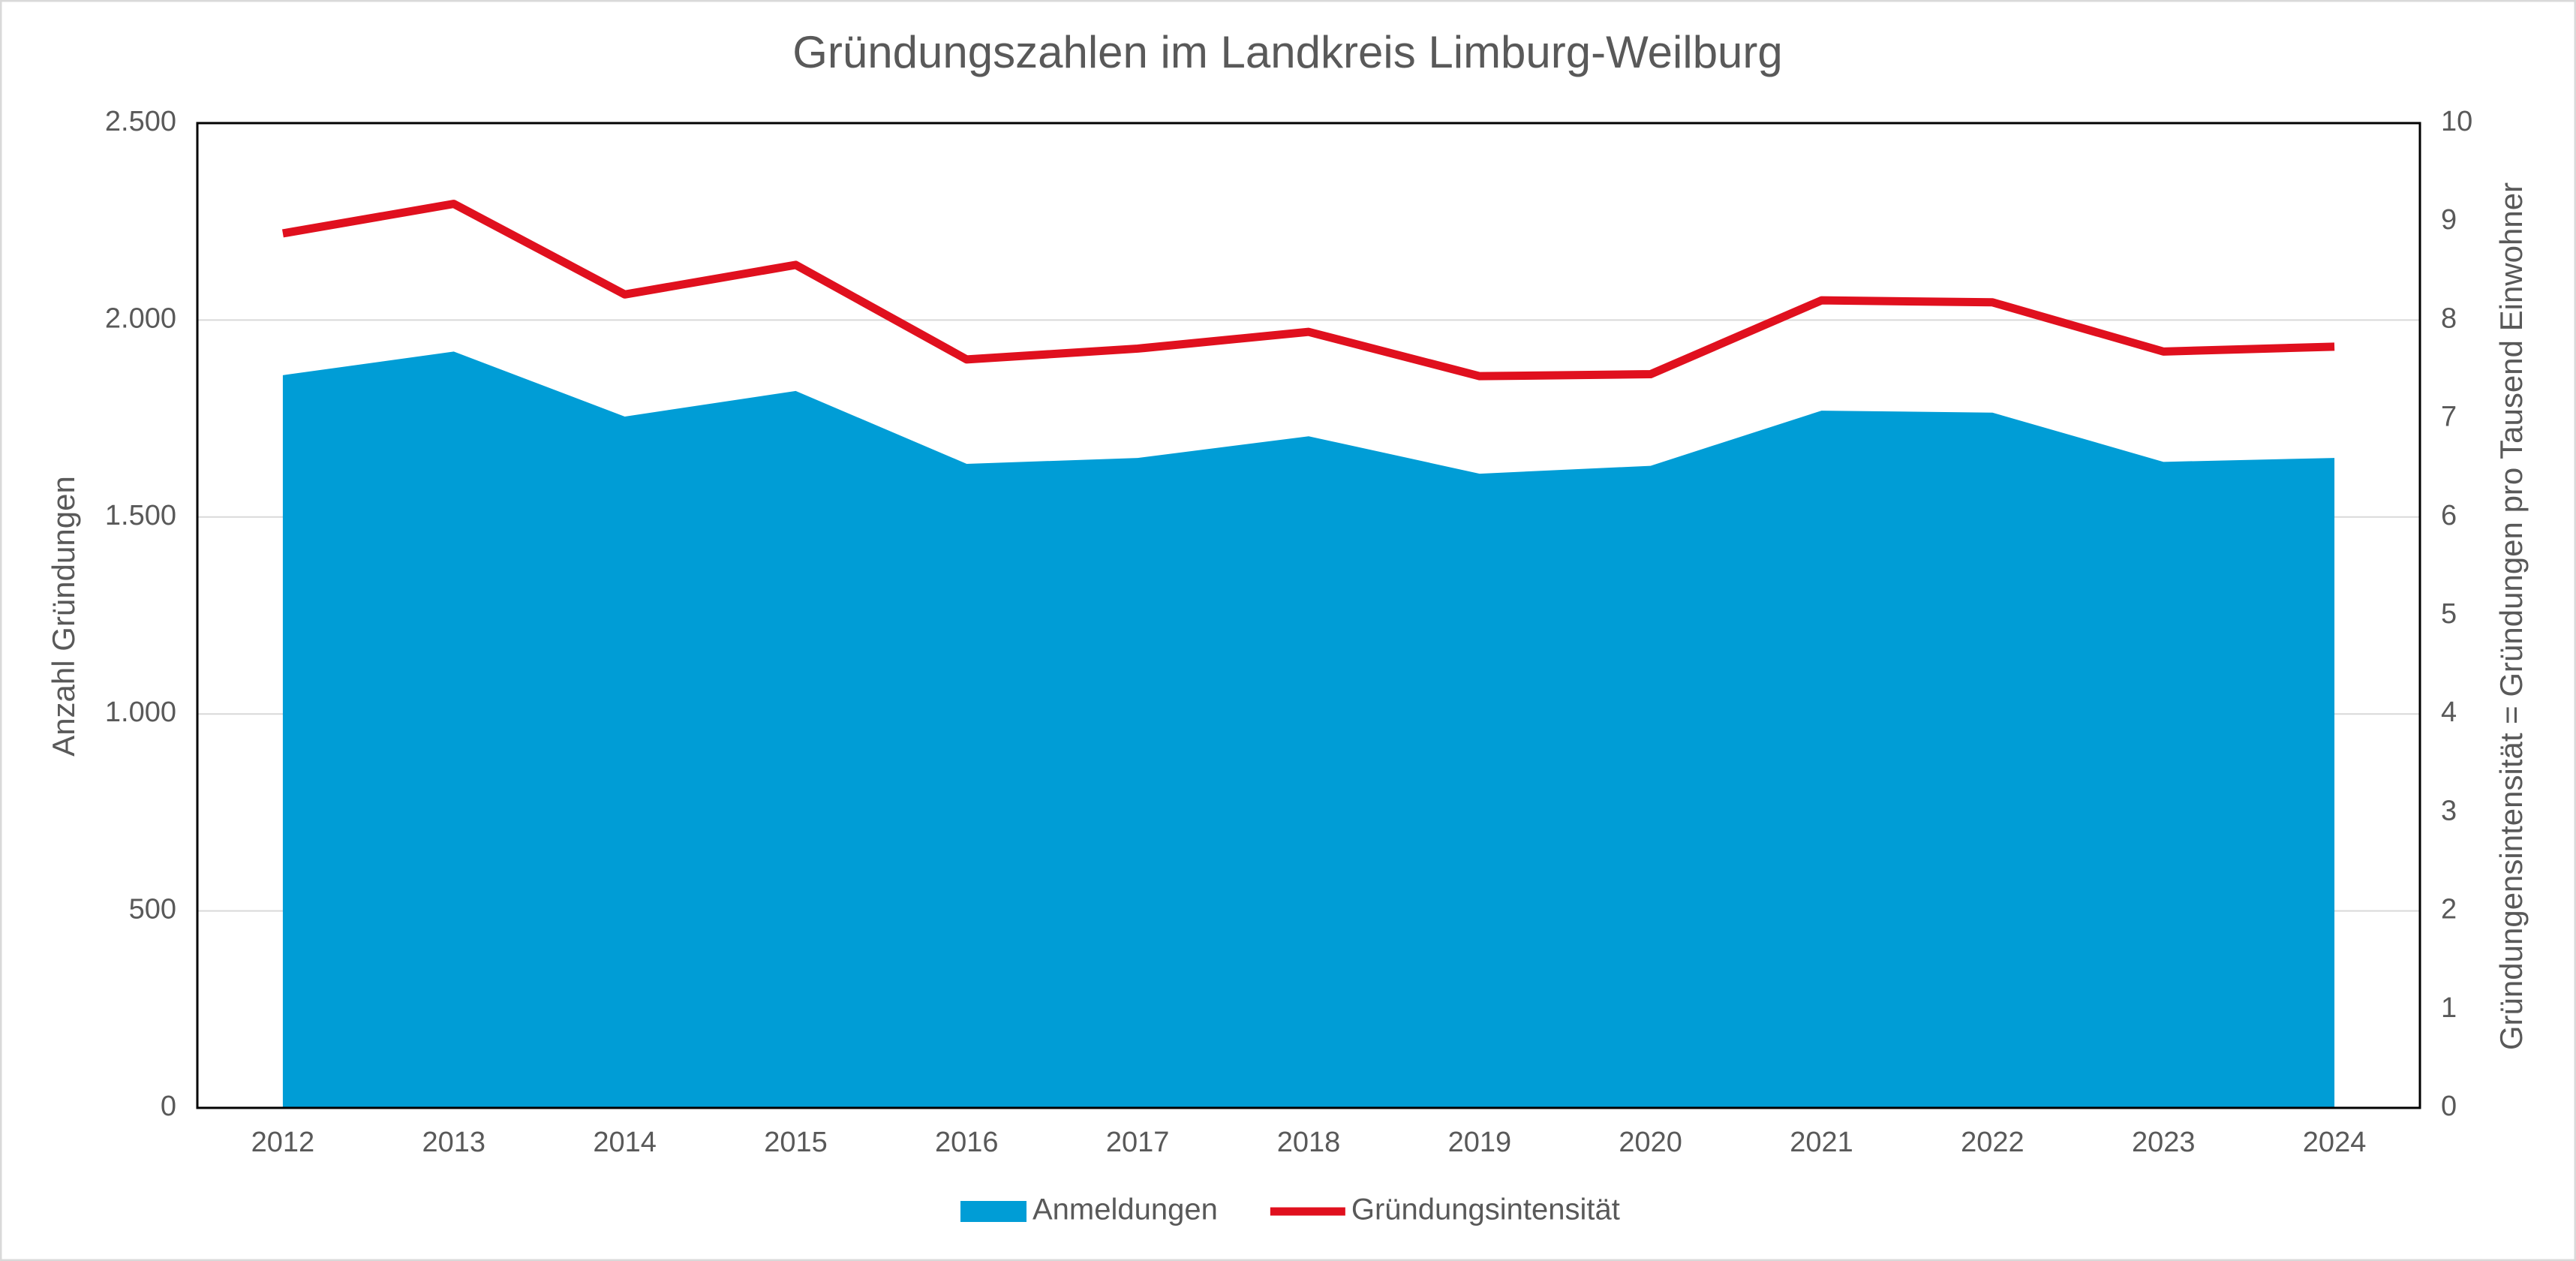 Image resolution: width=2576 pixels, height=1261 pixels. Describe the element at coordinates (1125, 1209) in the screenshot. I see `legend-label: Anmeldungen` at that location.